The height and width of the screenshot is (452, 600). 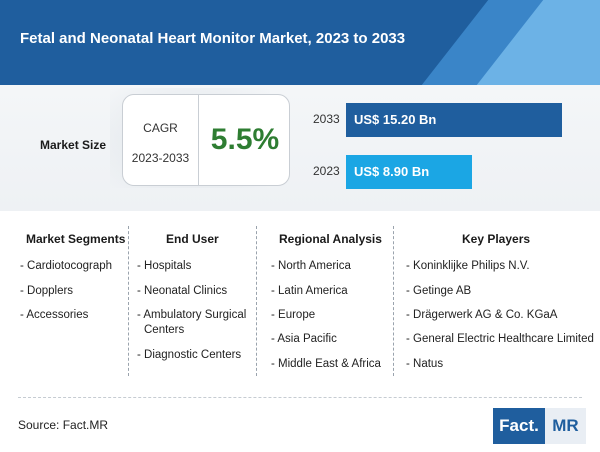 What do you see at coordinates (189, 355) in the screenshot?
I see `end-user-item: - Diagnostic Centers` at bounding box center [189, 355].